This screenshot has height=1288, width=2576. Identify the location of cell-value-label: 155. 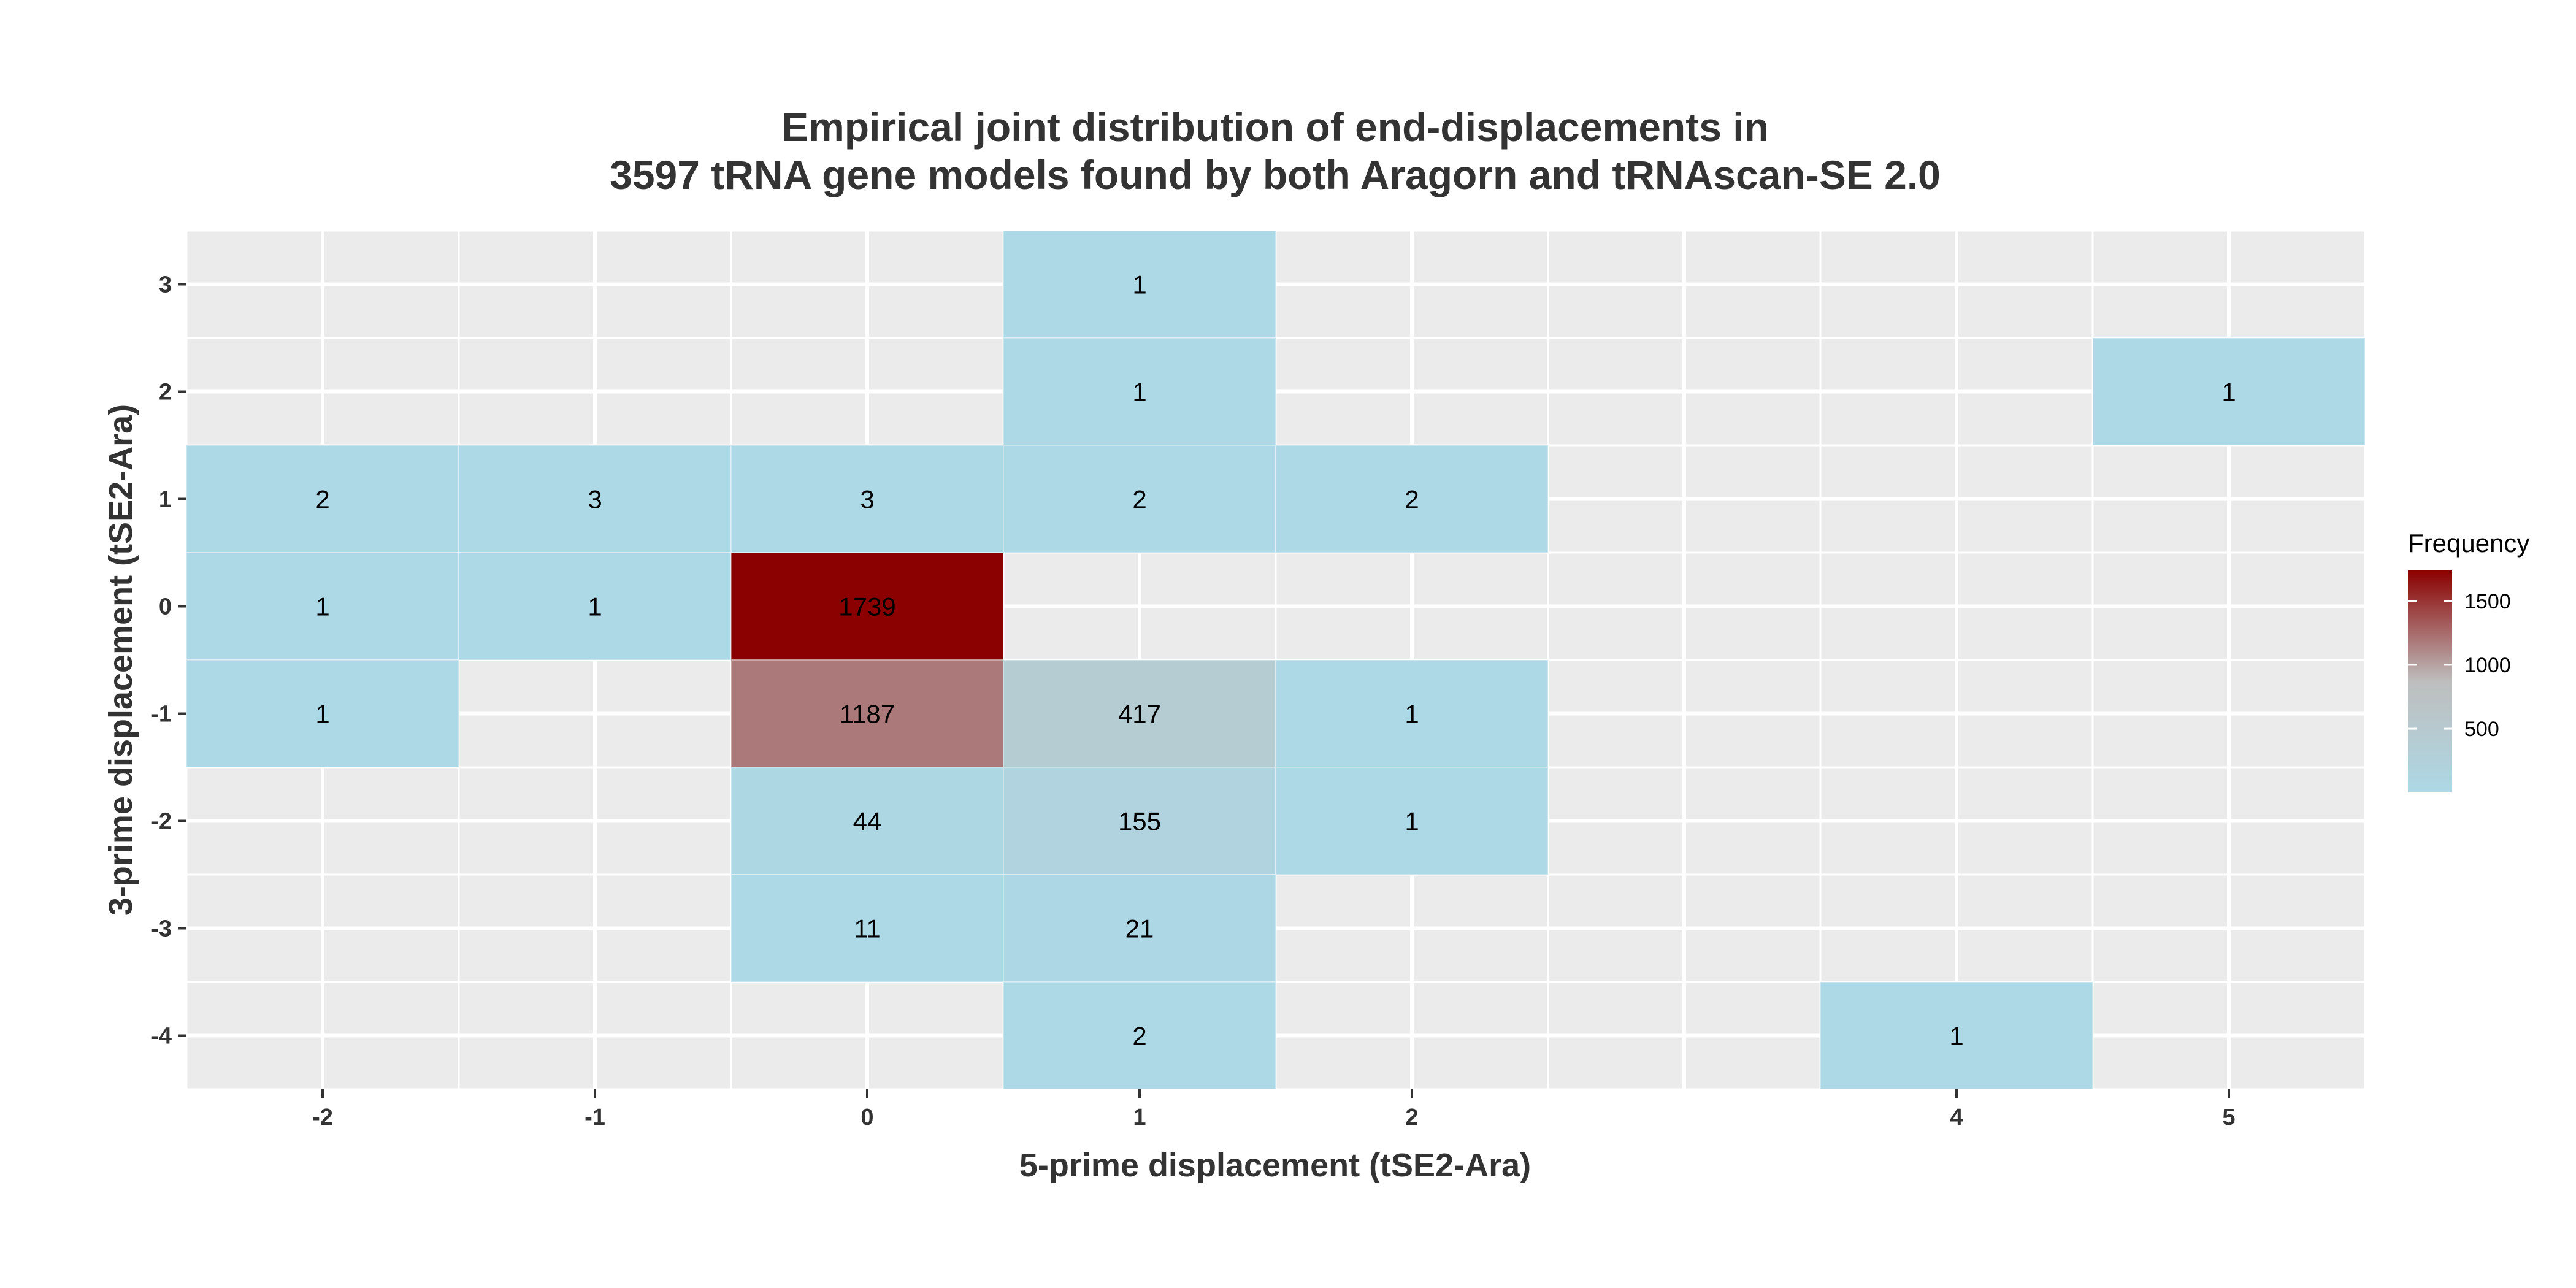
(1139, 821).